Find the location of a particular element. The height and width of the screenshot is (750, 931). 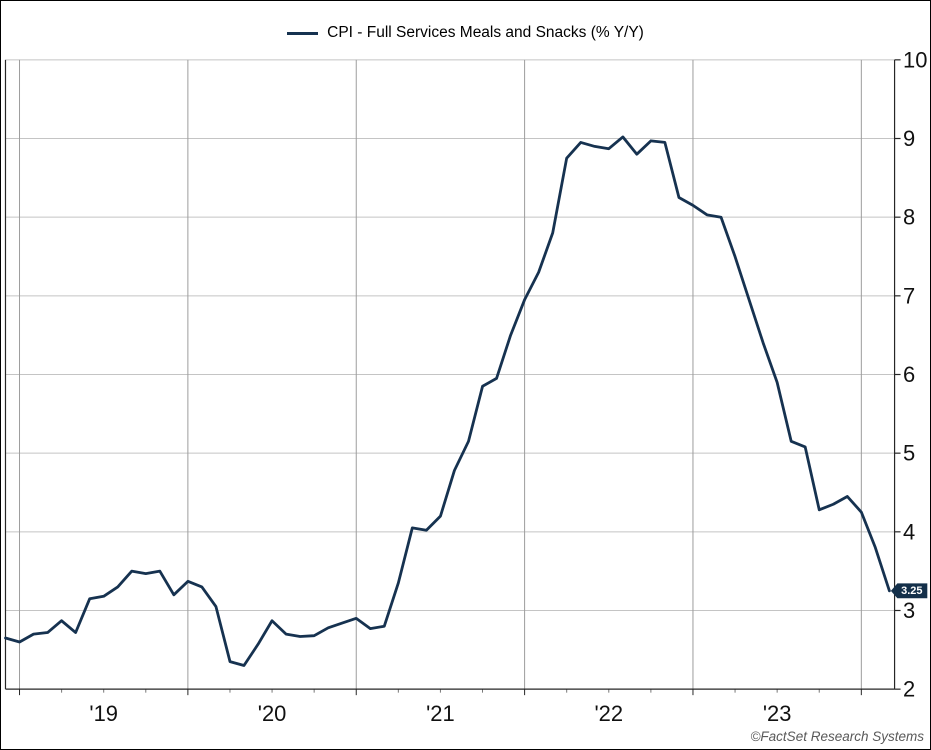

y-tick-label: 6 is located at coordinates (909, 374).